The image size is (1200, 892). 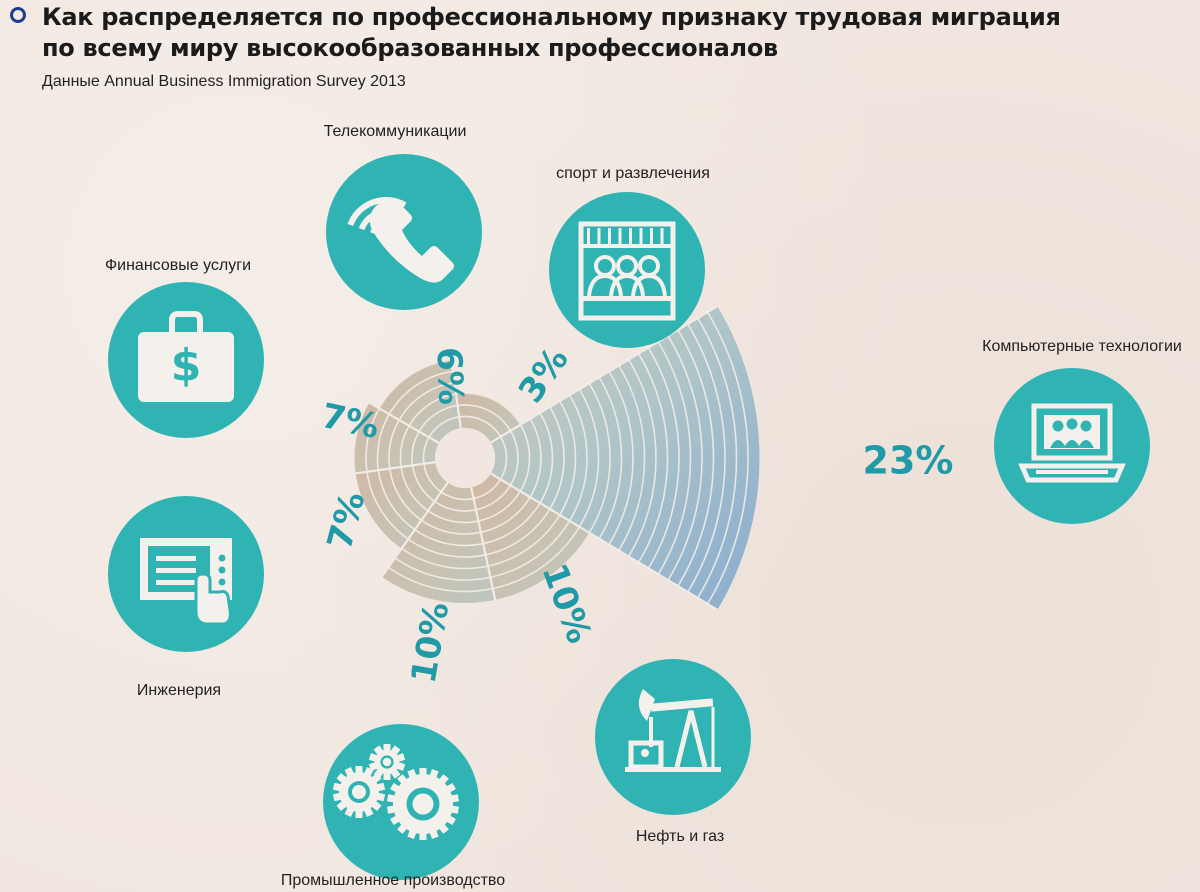 I want to click on money-case-icon: $, so click(x=186, y=356).